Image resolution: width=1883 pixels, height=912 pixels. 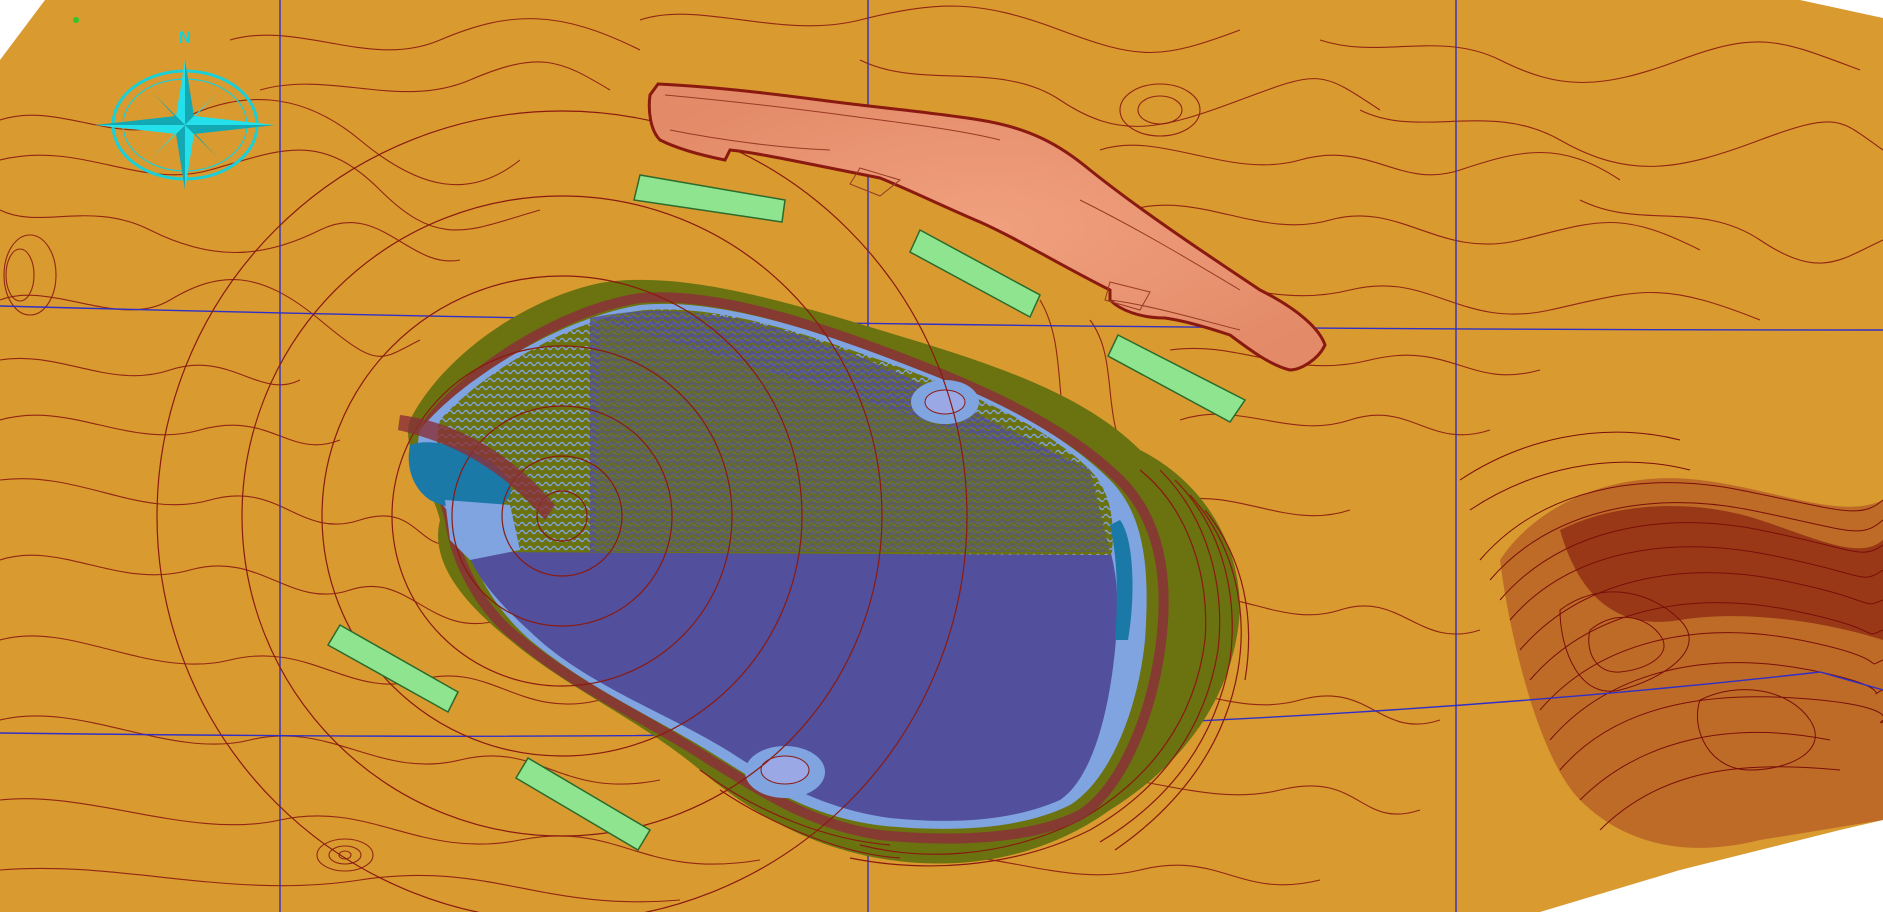 What do you see at coordinates (476, 467) in the screenshot?
I see `pit-access-ramp` at bounding box center [476, 467].